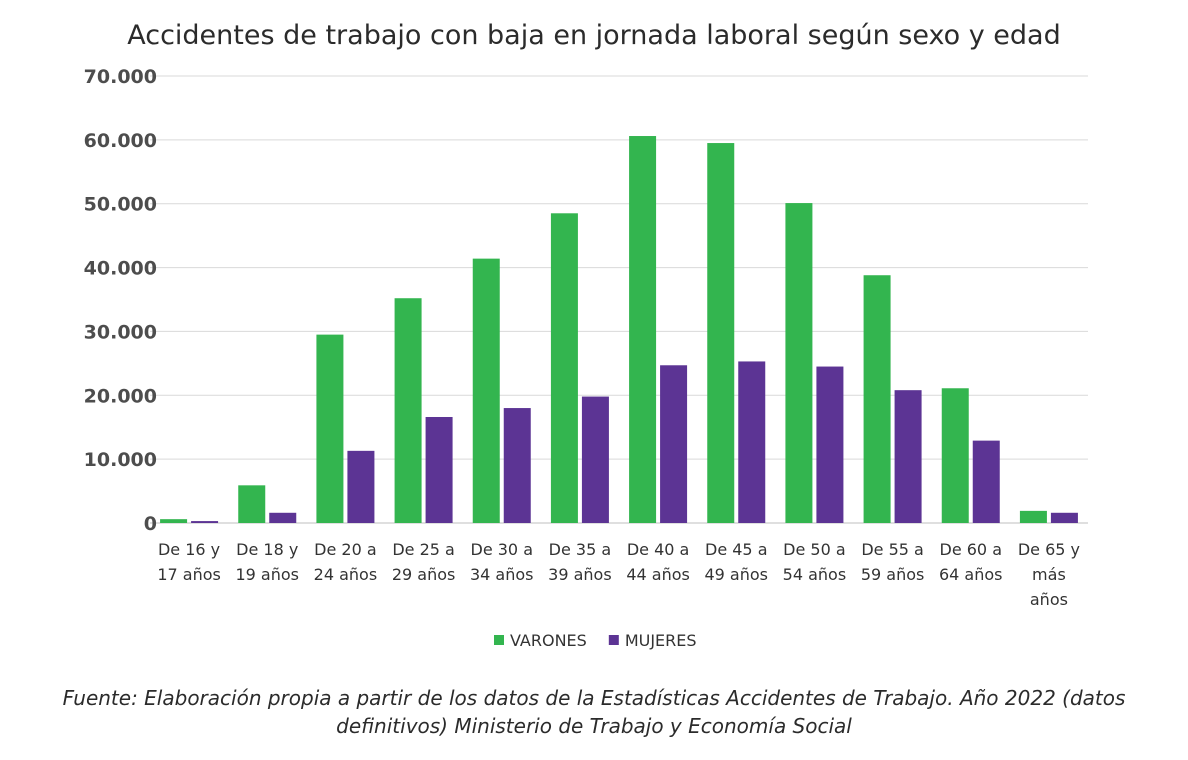 The image size is (1188, 760). I want to click on x-tick-label: De 40 a, so click(658, 549).